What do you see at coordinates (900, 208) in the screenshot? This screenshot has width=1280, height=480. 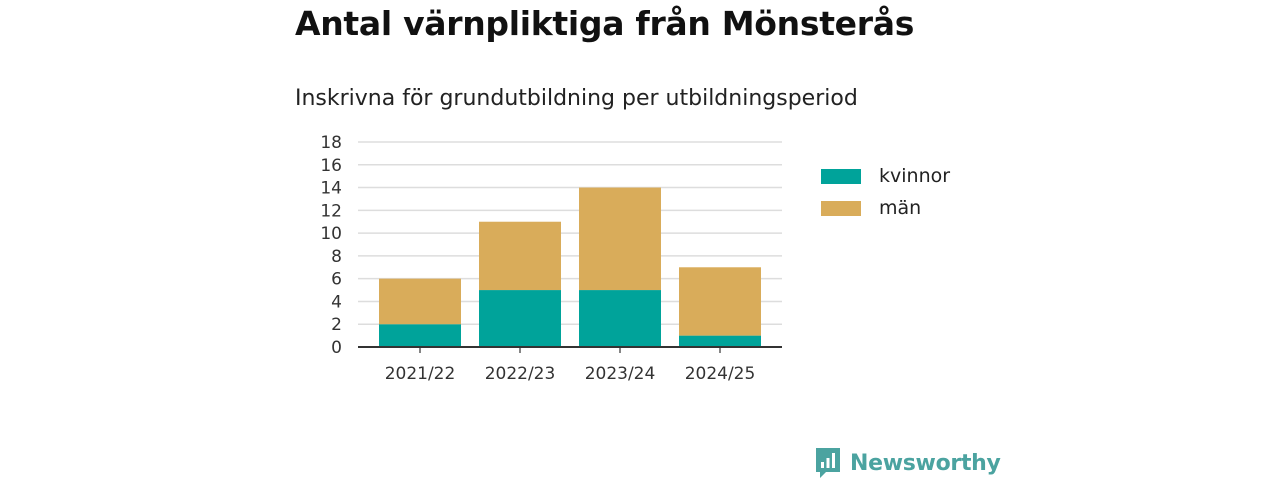 I see `legend-label-man: män` at bounding box center [900, 208].